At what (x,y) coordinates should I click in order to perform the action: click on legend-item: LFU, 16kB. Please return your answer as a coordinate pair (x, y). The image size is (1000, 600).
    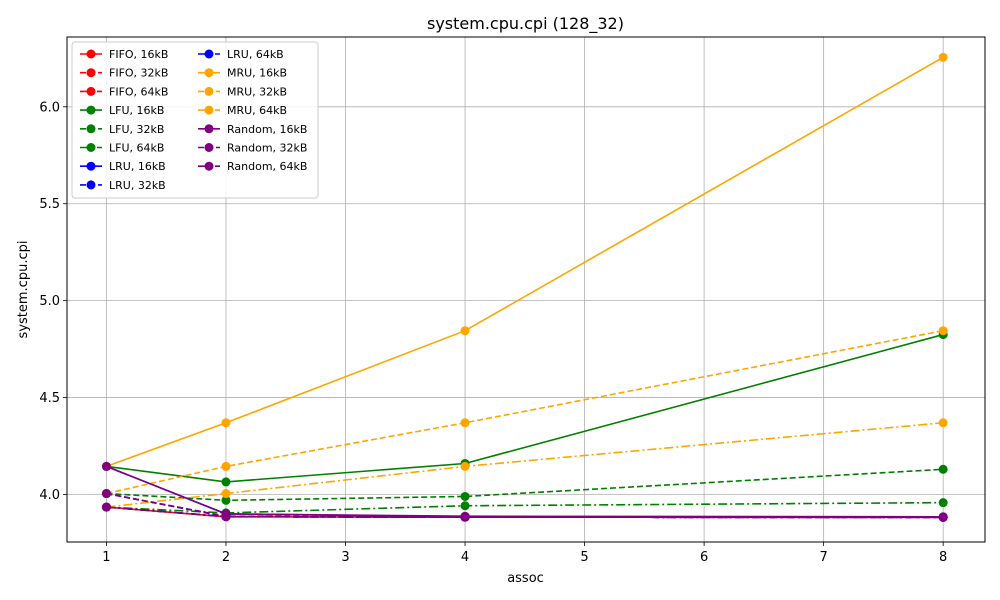
    Looking at the image, I should click on (122, 110).